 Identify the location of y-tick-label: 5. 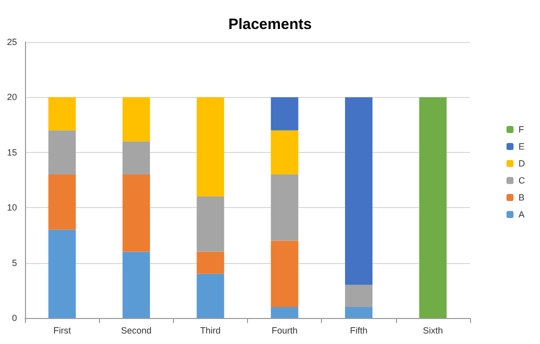
(14, 263).